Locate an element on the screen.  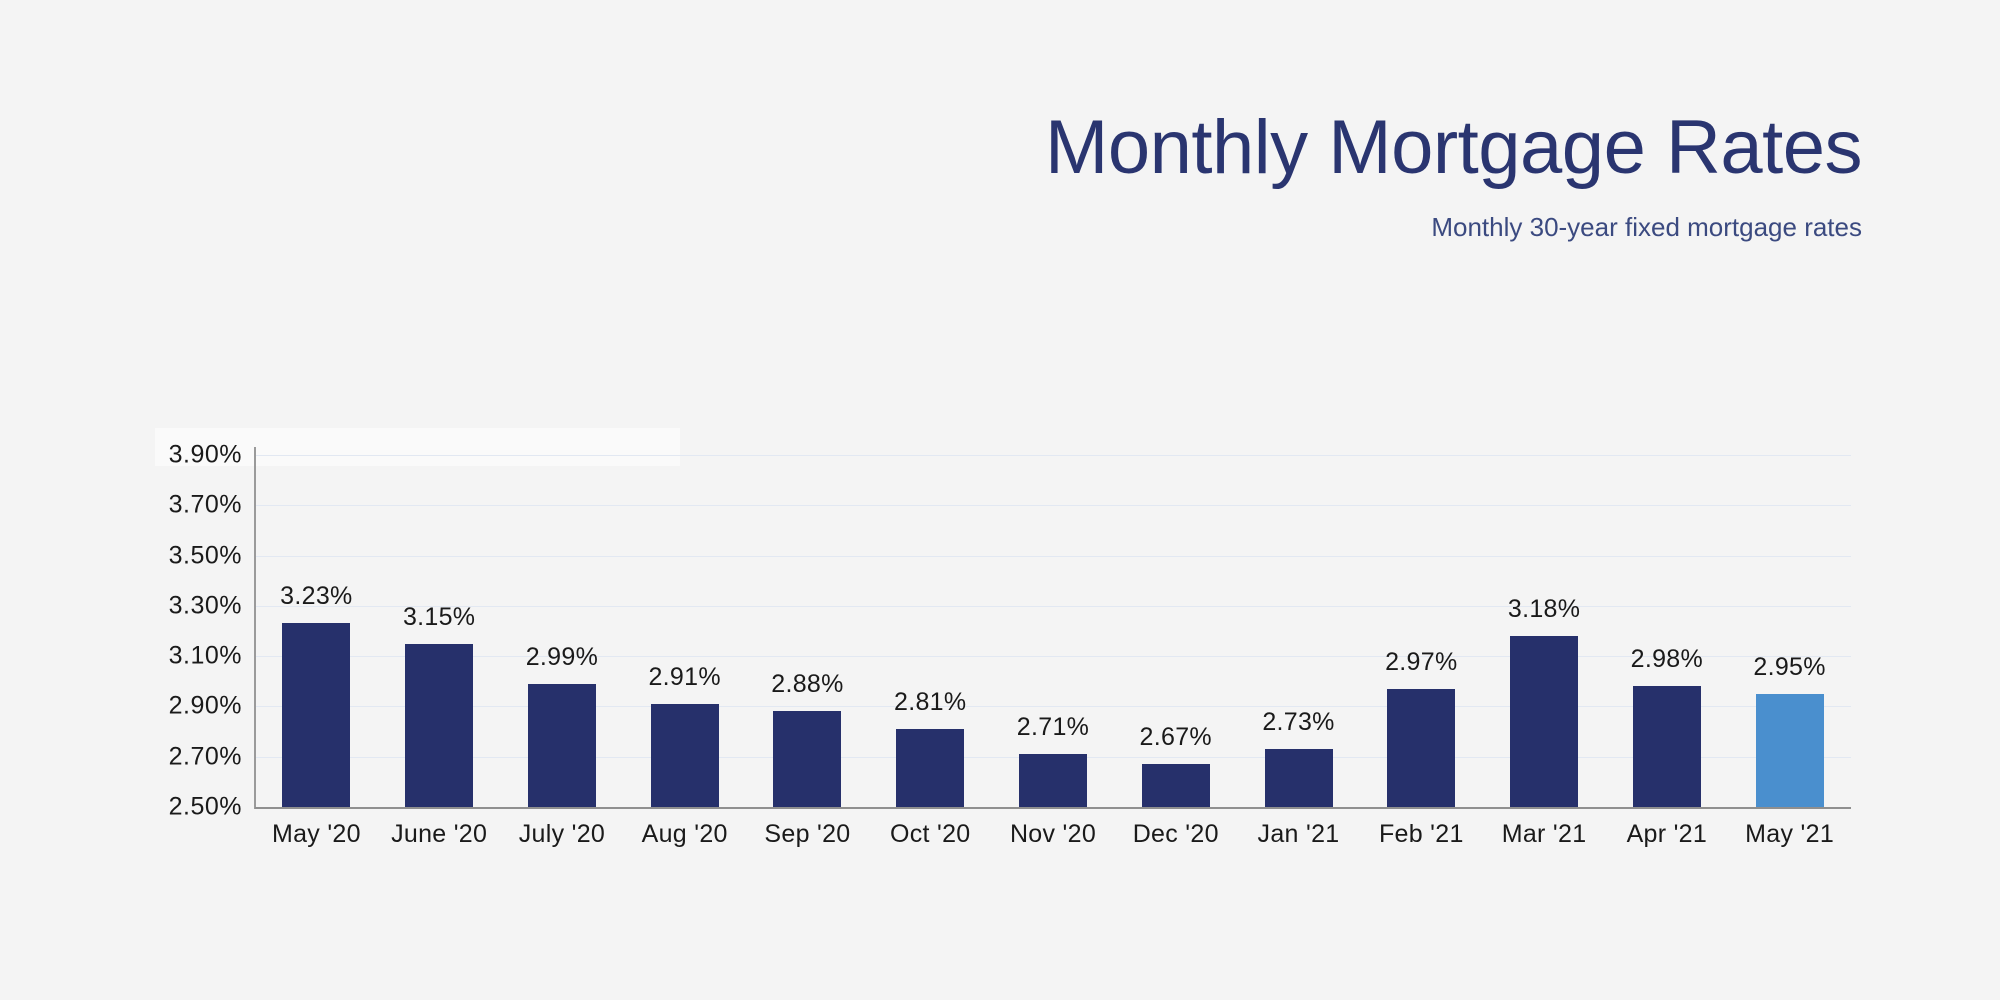
bar-slot: 3.18% is located at coordinates (1544, 631).